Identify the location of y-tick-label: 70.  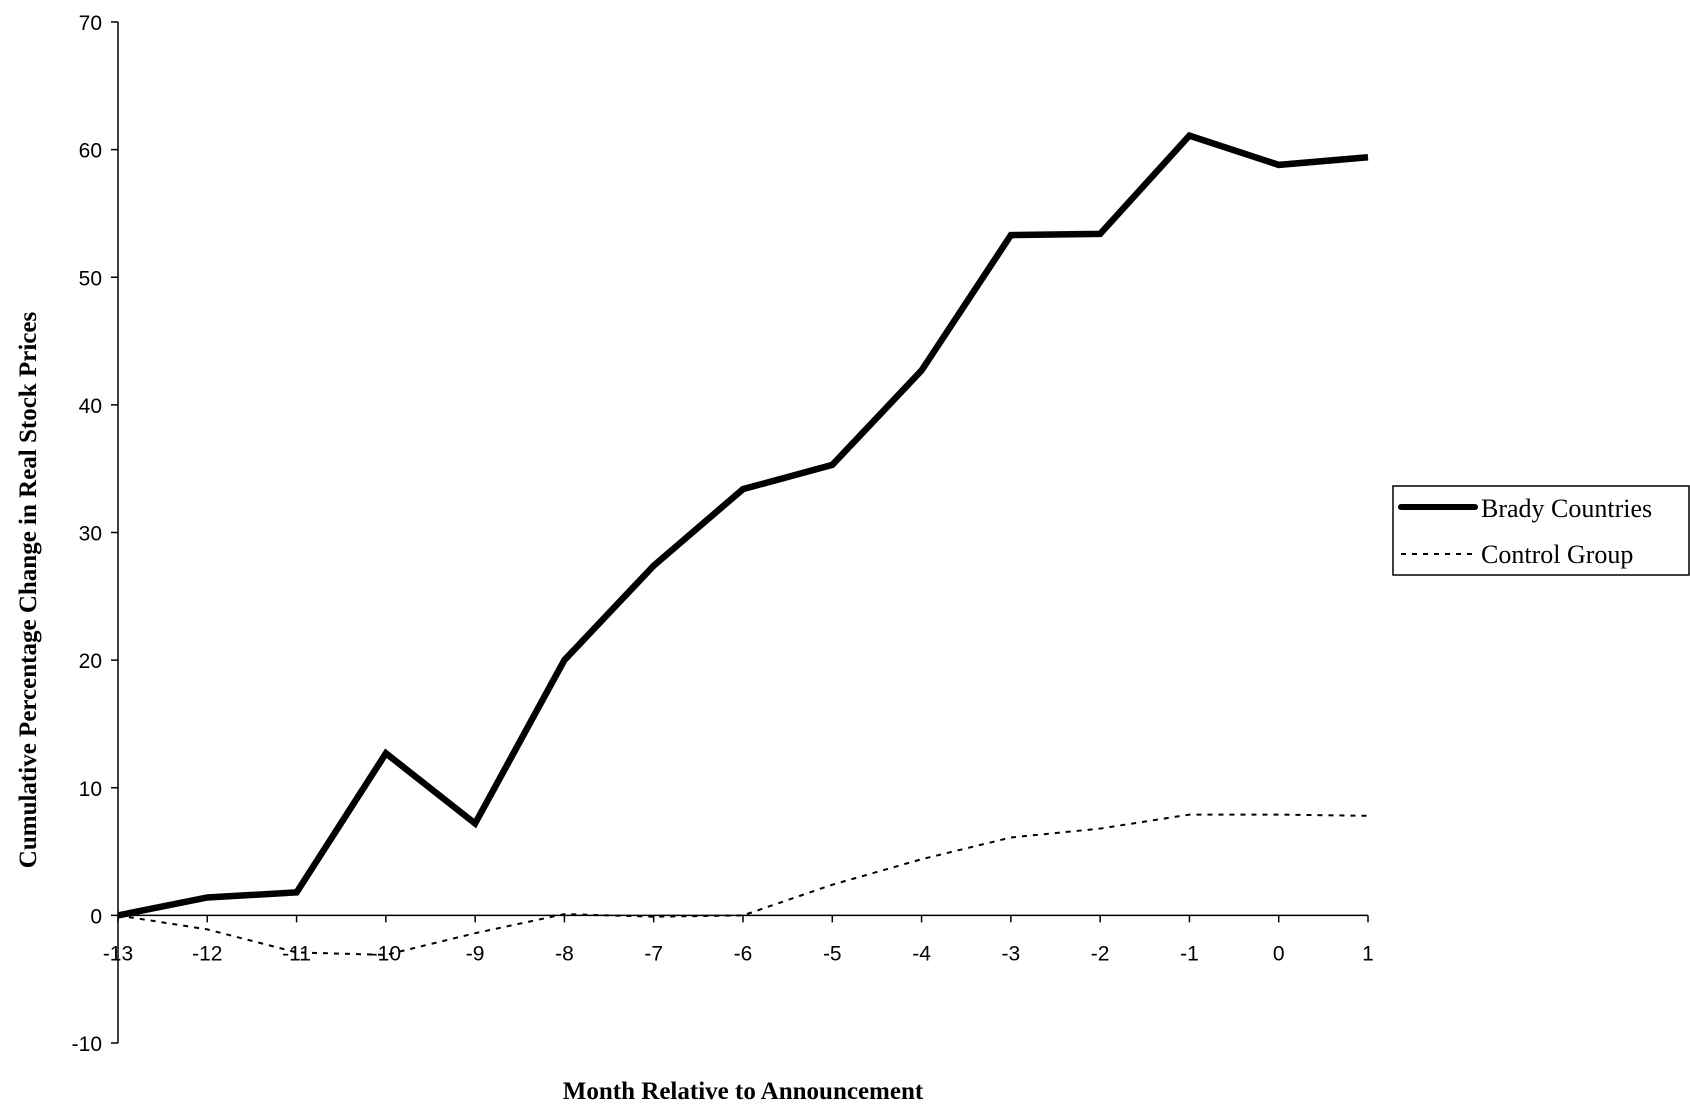
(90, 23).